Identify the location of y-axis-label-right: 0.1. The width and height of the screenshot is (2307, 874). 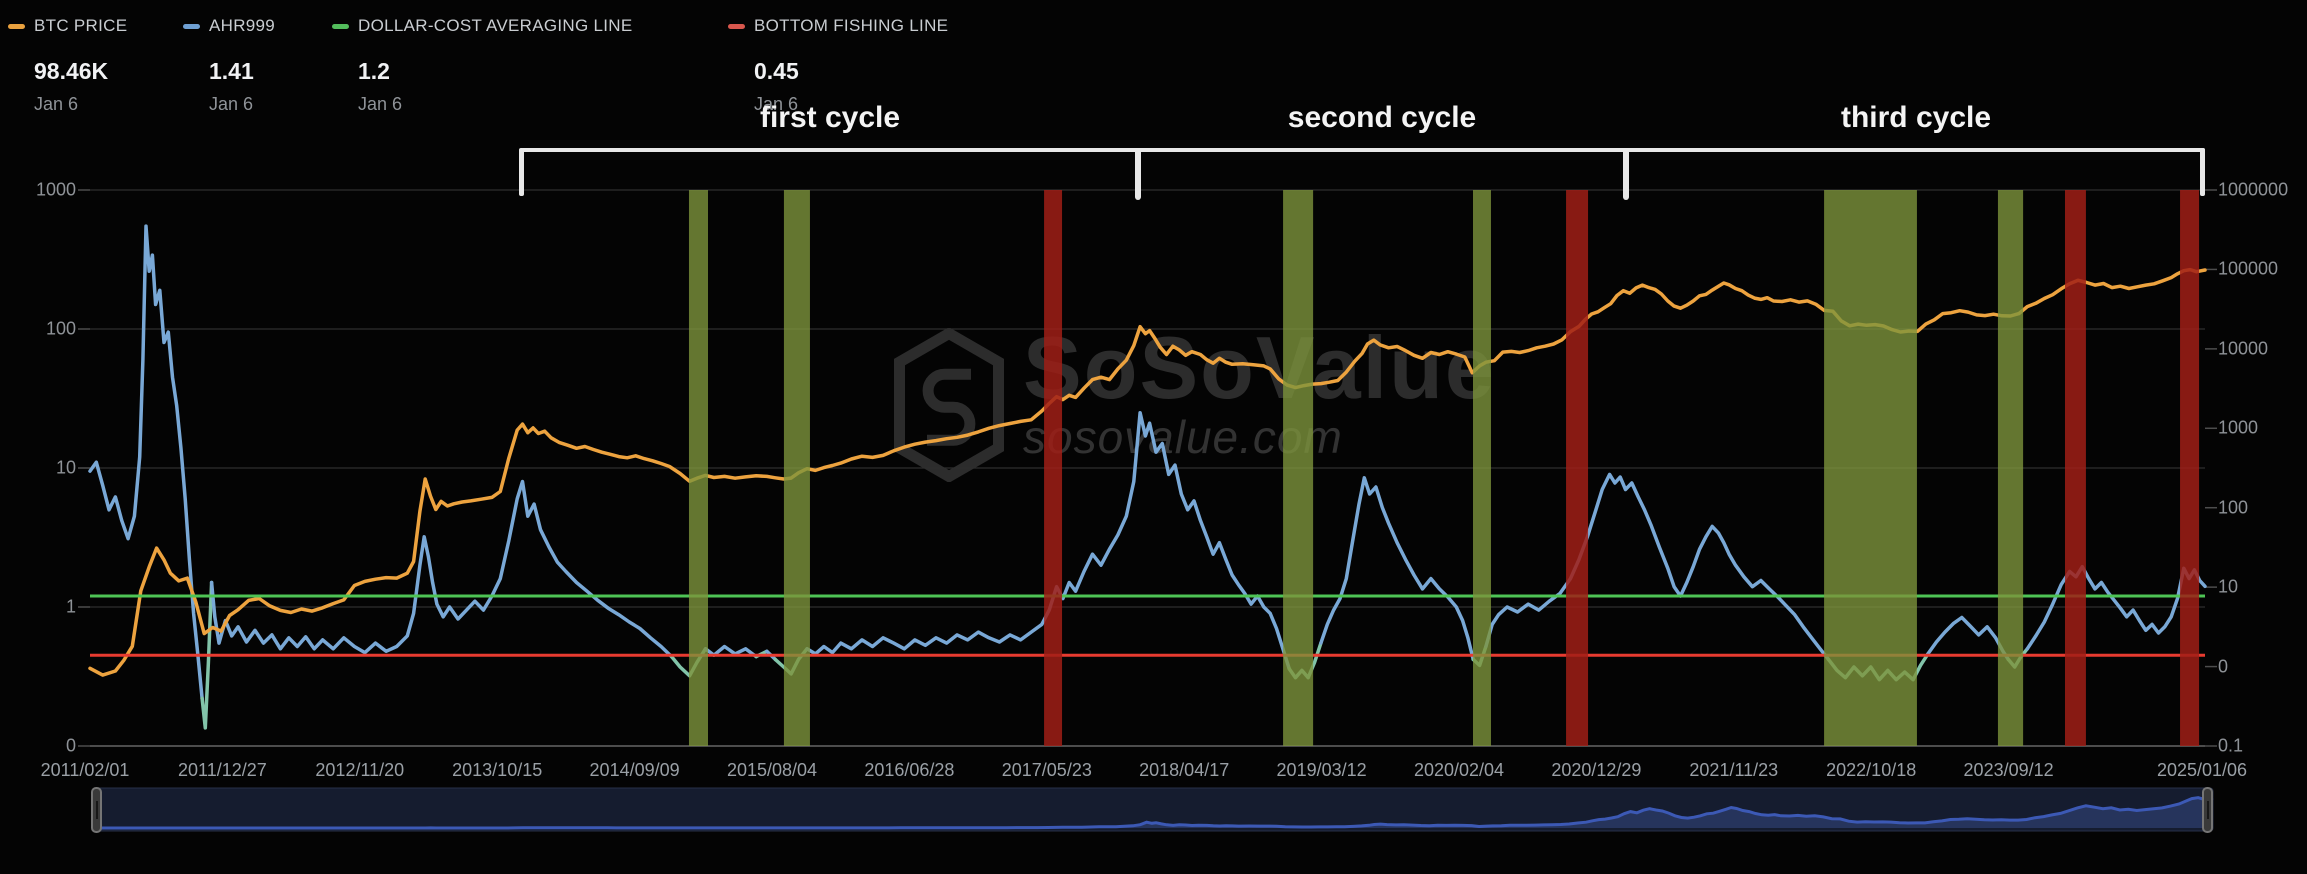
(2231, 745).